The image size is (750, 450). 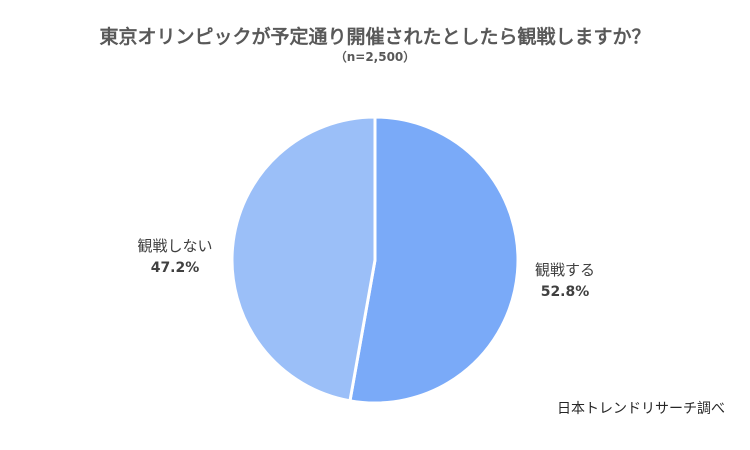 What do you see at coordinates (564, 270) in the screenshot?
I see `slice-category-watch: 観戦する` at bounding box center [564, 270].